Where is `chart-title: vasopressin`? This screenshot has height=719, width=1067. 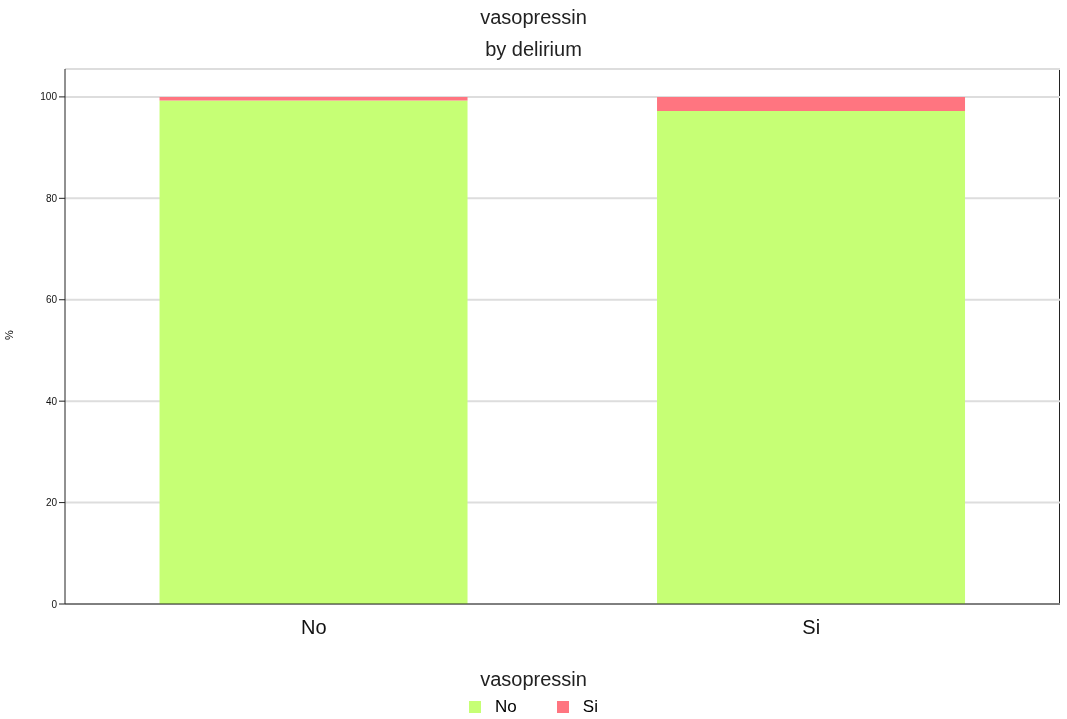 chart-title: vasopressin is located at coordinates (533, 17).